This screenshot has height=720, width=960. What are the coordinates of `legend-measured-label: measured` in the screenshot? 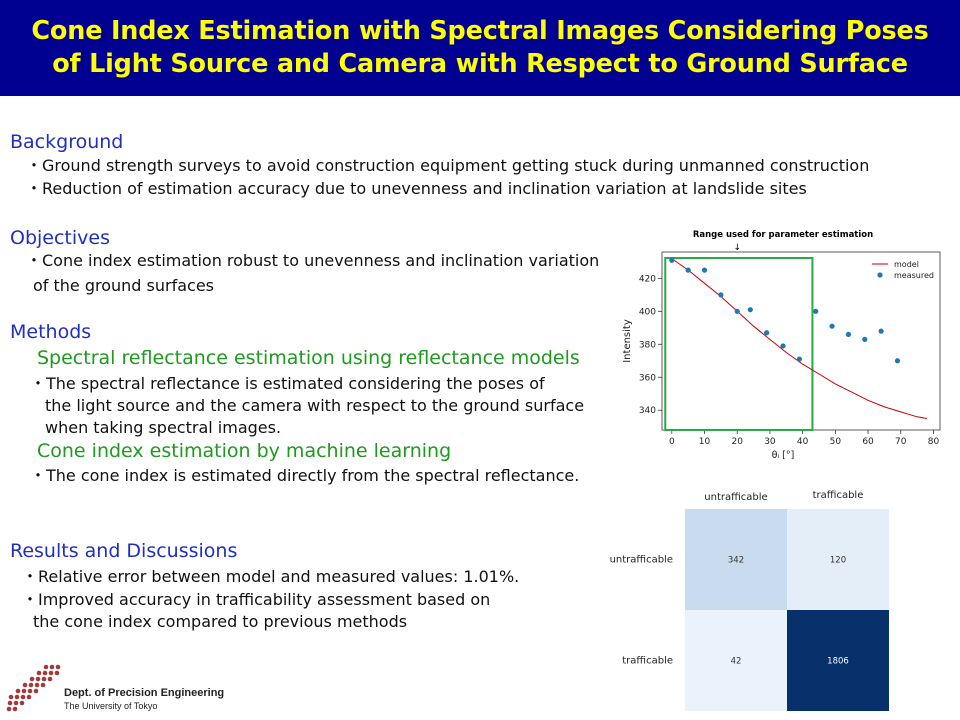 It's located at (914, 275).